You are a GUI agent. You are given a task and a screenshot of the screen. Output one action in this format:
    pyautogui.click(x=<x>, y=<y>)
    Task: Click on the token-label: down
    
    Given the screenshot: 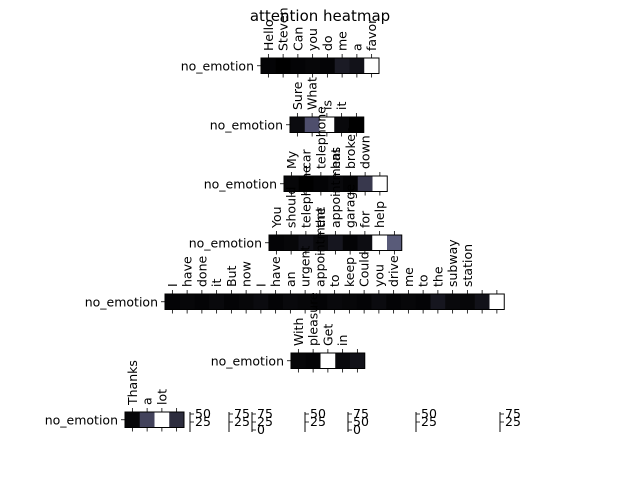 What is the action you would take?
    pyautogui.click(x=365, y=152)
    